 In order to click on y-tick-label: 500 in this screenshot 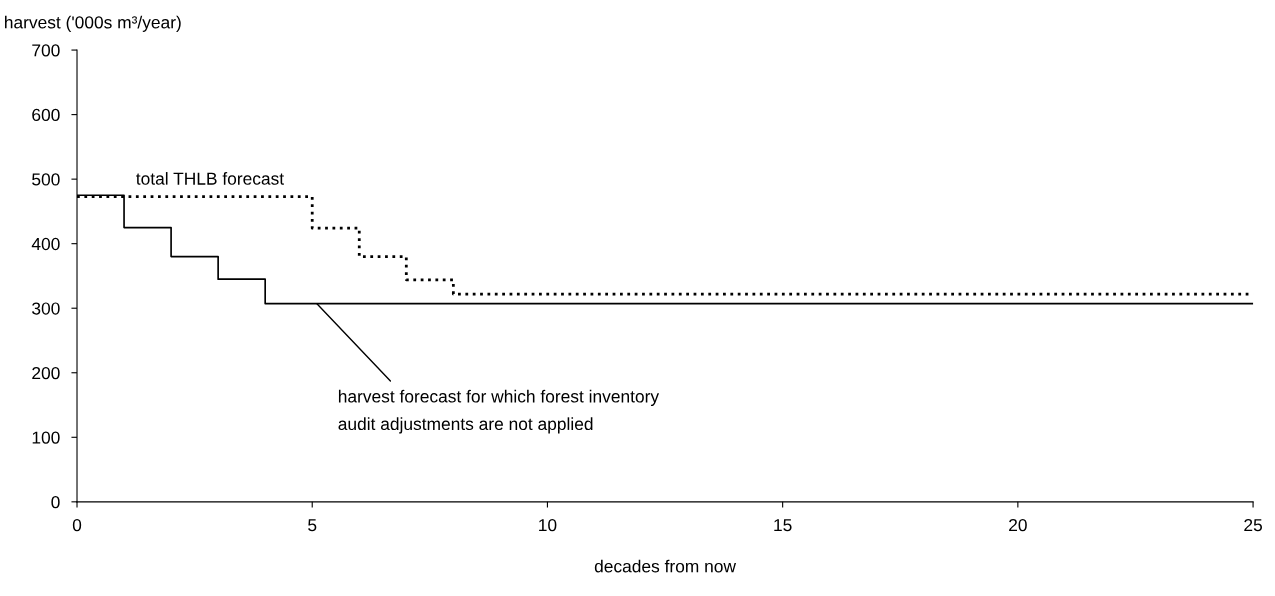, I will do `click(46, 179)`.